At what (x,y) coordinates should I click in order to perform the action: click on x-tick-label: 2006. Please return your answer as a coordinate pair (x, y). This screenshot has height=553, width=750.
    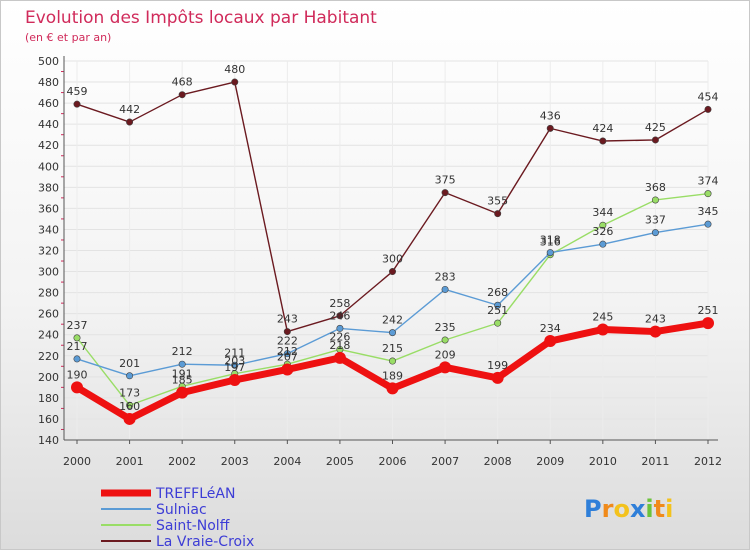
    Looking at the image, I should click on (393, 461).